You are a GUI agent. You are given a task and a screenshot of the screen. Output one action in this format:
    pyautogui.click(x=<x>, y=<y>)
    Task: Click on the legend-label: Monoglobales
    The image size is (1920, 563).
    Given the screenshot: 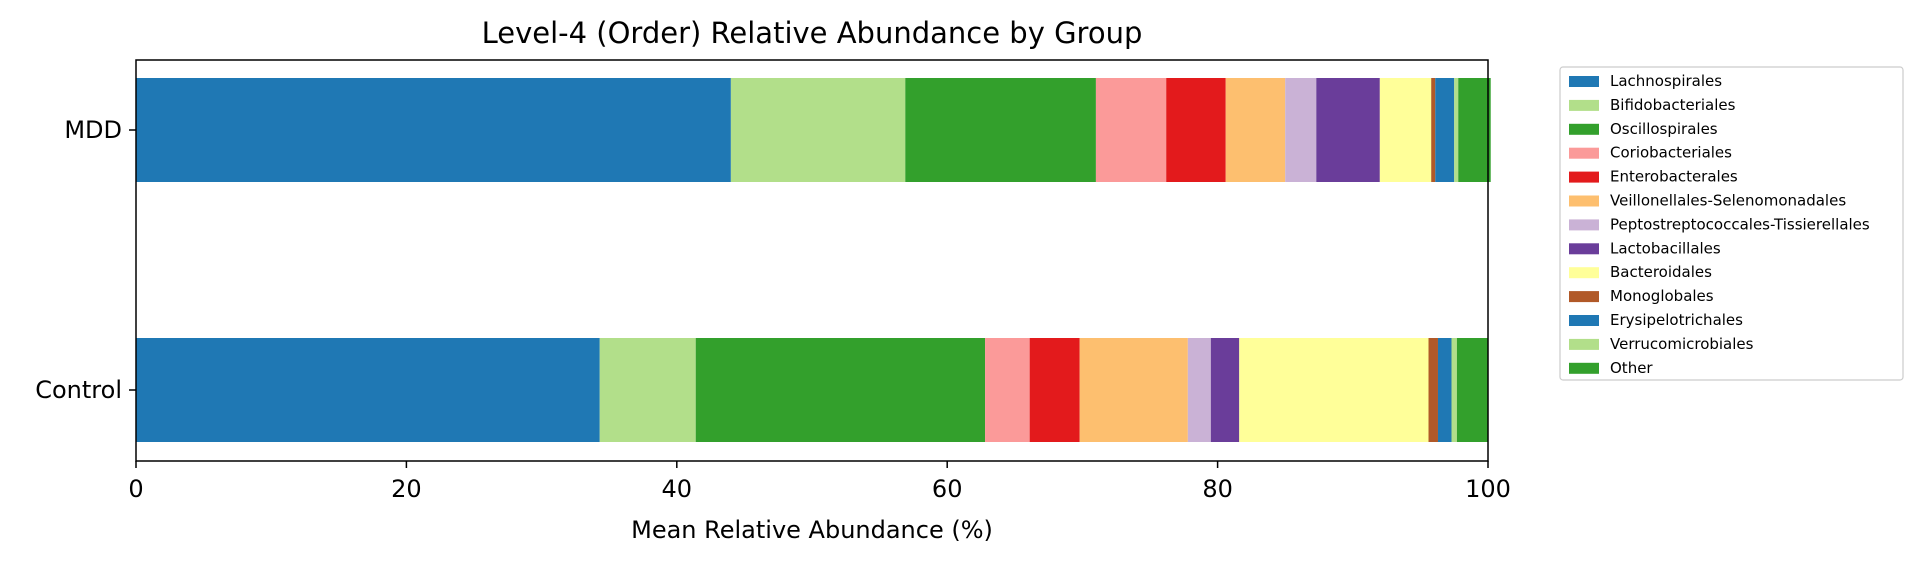 What is the action you would take?
    pyautogui.click(x=1662, y=296)
    